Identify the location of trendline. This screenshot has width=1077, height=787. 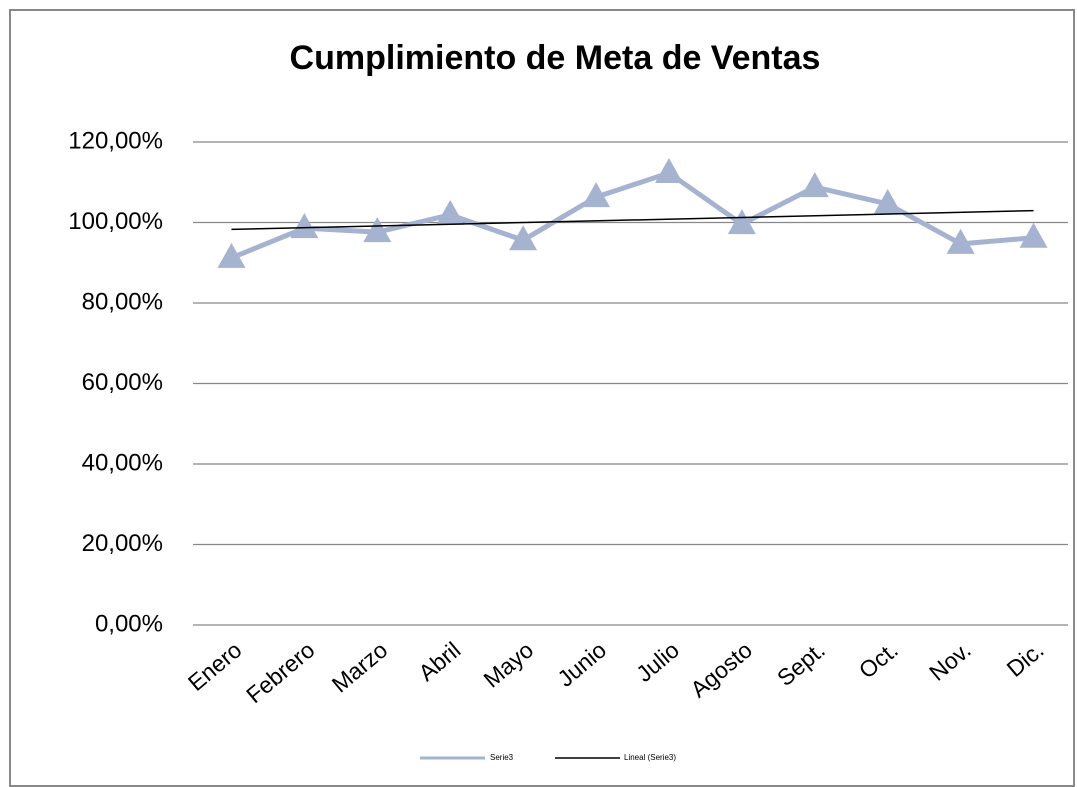
(632, 220).